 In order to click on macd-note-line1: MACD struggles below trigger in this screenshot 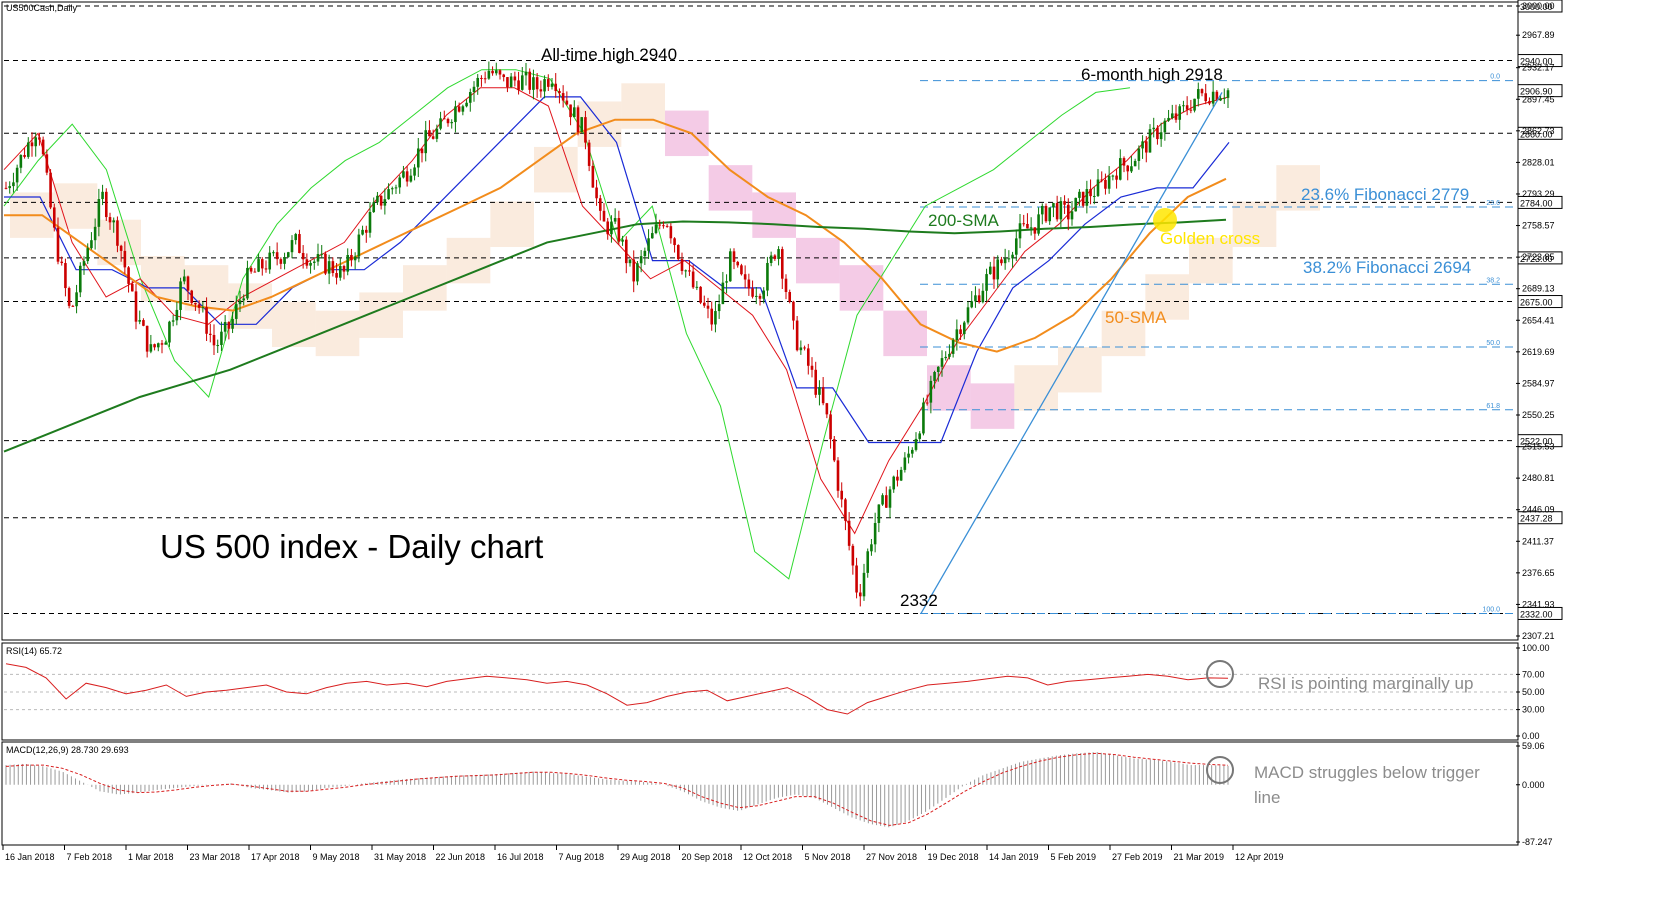, I will do `click(1367, 772)`.